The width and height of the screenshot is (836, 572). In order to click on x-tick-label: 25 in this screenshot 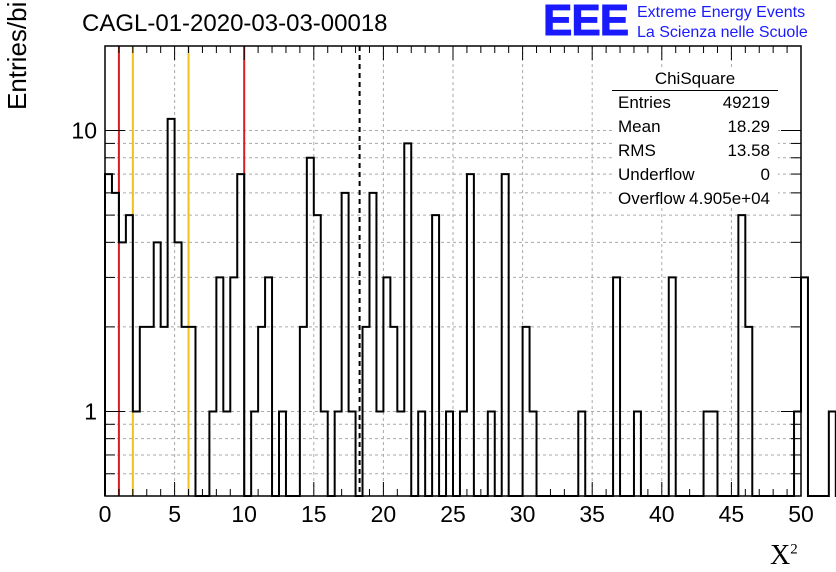, I will do `click(453, 514)`.